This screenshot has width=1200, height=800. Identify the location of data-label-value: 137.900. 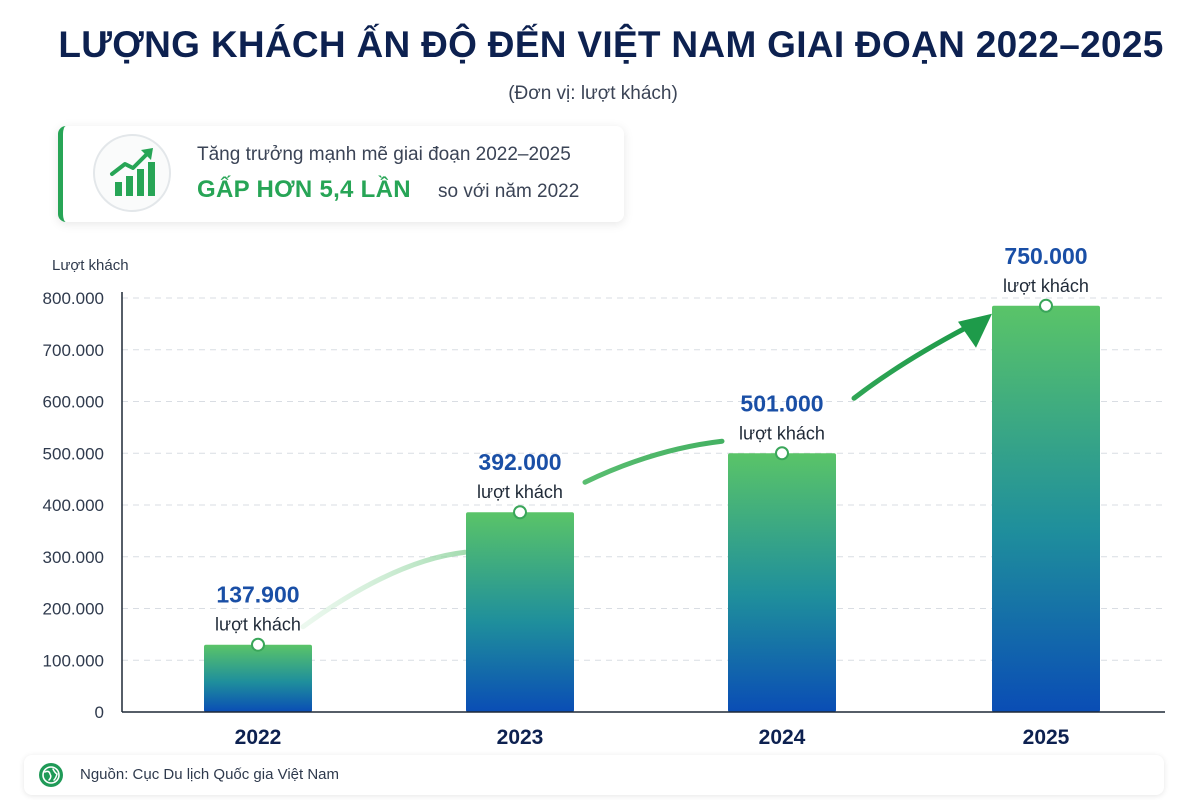
(257, 595).